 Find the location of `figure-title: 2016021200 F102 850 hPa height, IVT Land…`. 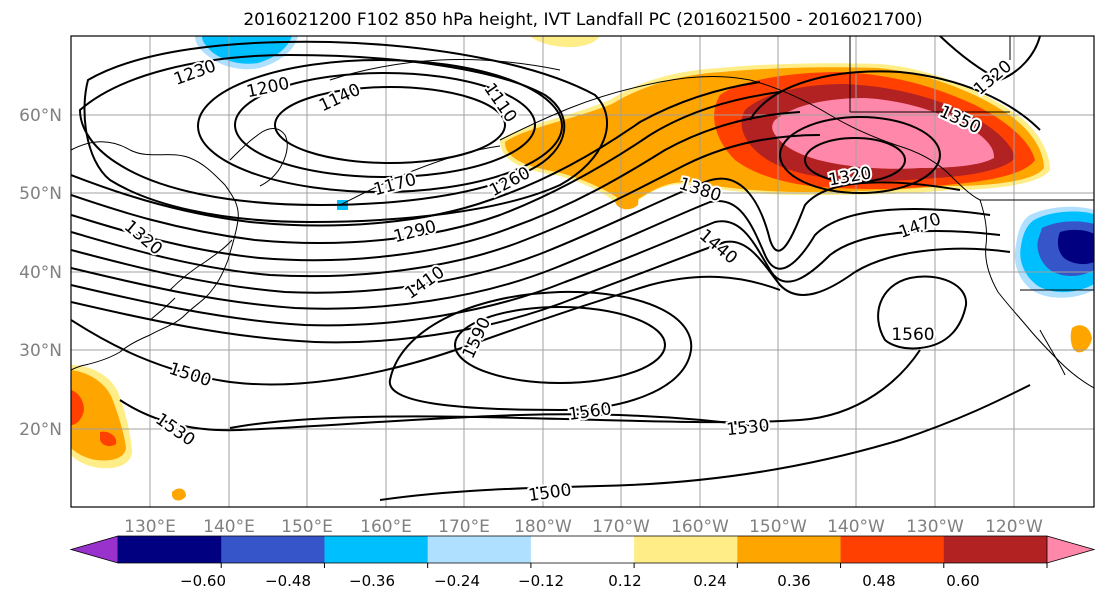

figure-title: 2016021200 F102 850 hPa height, IVT Land… is located at coordinates (582, 20).